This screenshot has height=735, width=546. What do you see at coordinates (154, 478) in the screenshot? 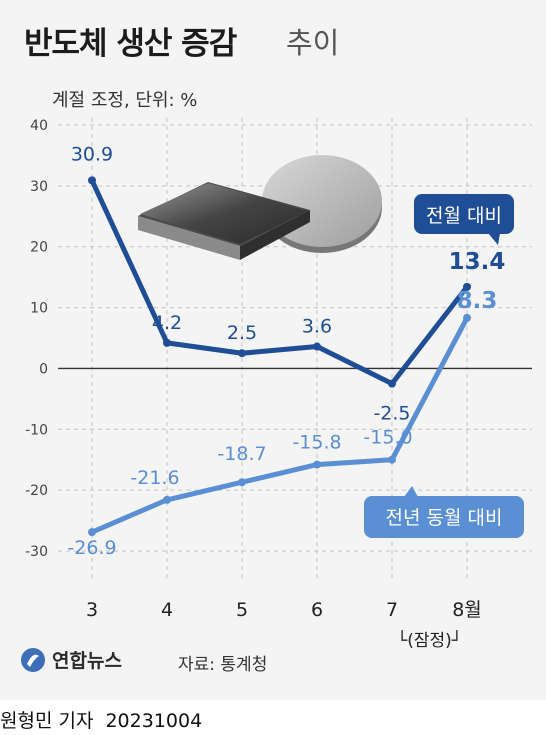
I see `data-label: -21.6` at bounding box center [154, 478].